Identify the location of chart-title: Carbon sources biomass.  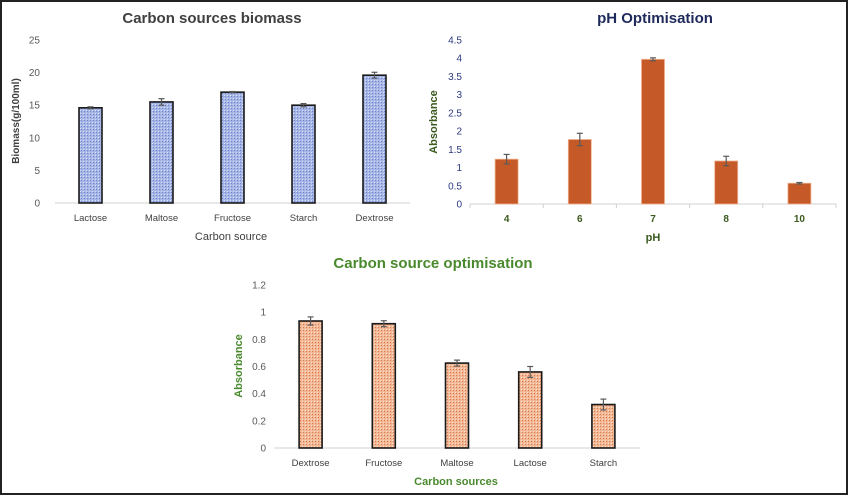
(211, 18).